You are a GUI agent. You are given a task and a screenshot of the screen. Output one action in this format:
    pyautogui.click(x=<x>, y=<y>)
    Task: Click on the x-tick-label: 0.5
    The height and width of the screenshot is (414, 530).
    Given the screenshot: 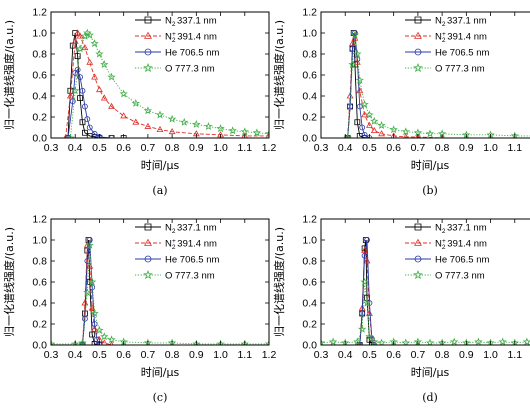 What is the action you would take?
    pyautogui.click(x=99, y=148)
    